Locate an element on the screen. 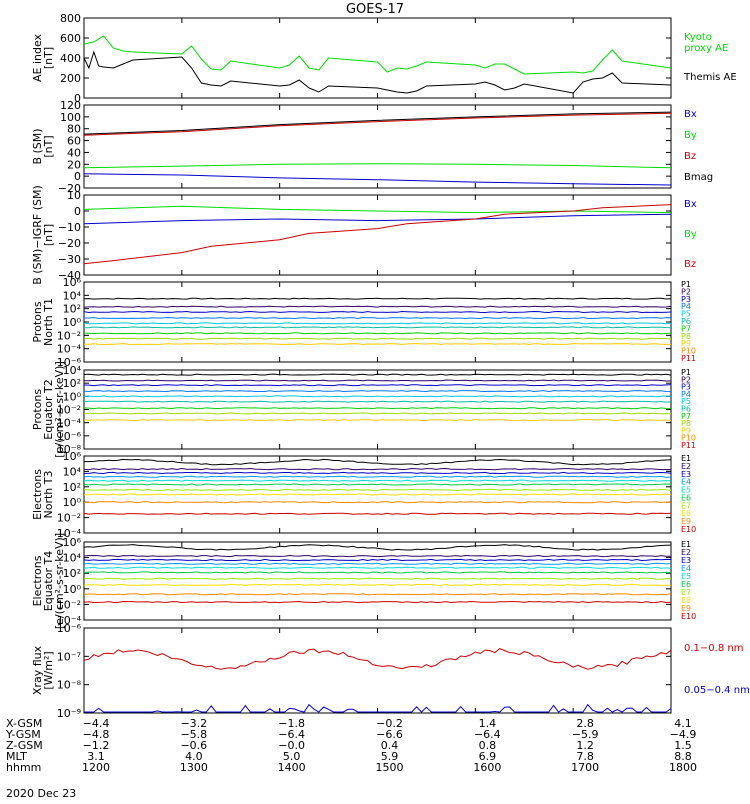 The width and height of the screenshot is (750, 804). y-tick-label: 600 is located at coordinates (70, 38).